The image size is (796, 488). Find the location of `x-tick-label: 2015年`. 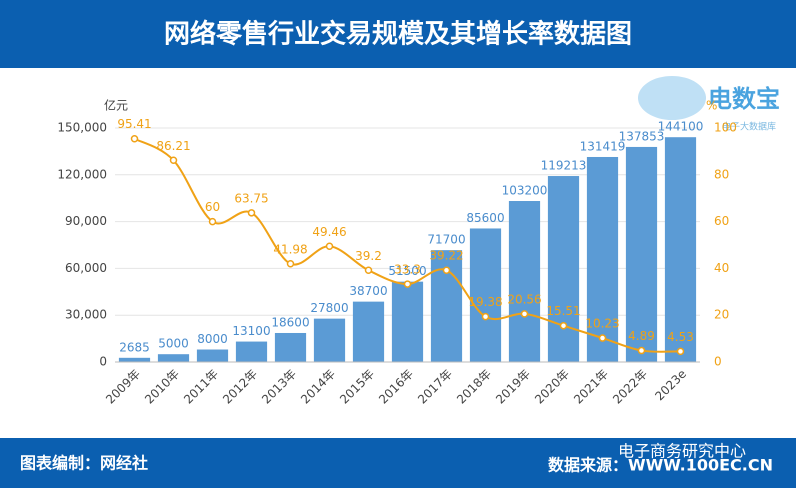

x-tick-label: 2015年 is located at coordinates (357, 387).